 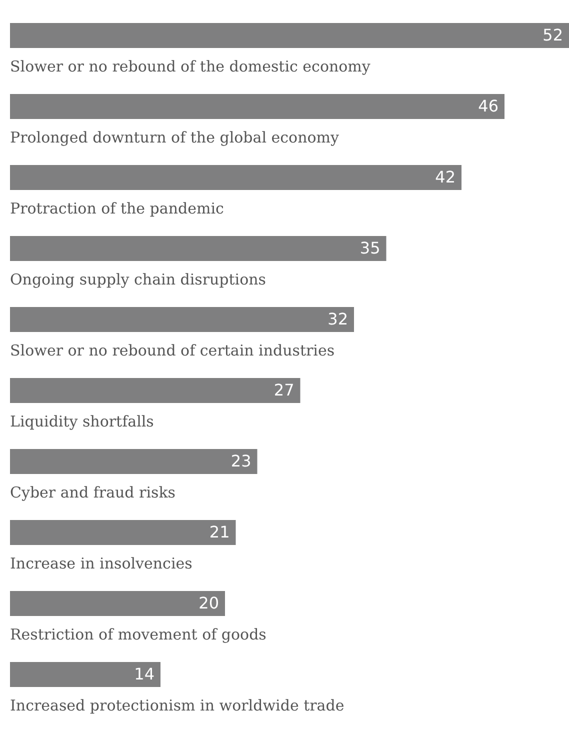 What do you see at coordinates (219, 532) in the screenshot?
I see `data-label: 21` at bounding box center [219, 532].